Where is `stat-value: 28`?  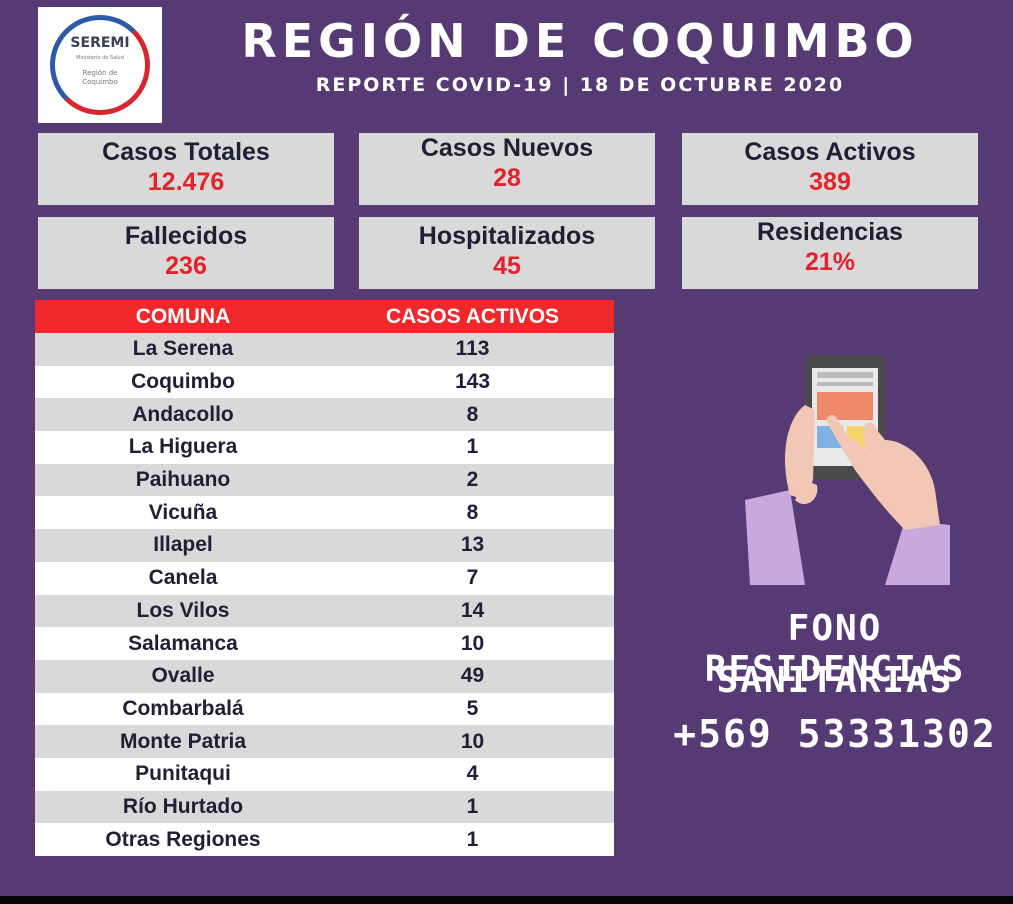
stat-value: 28 is located at coordinates (507, 178).